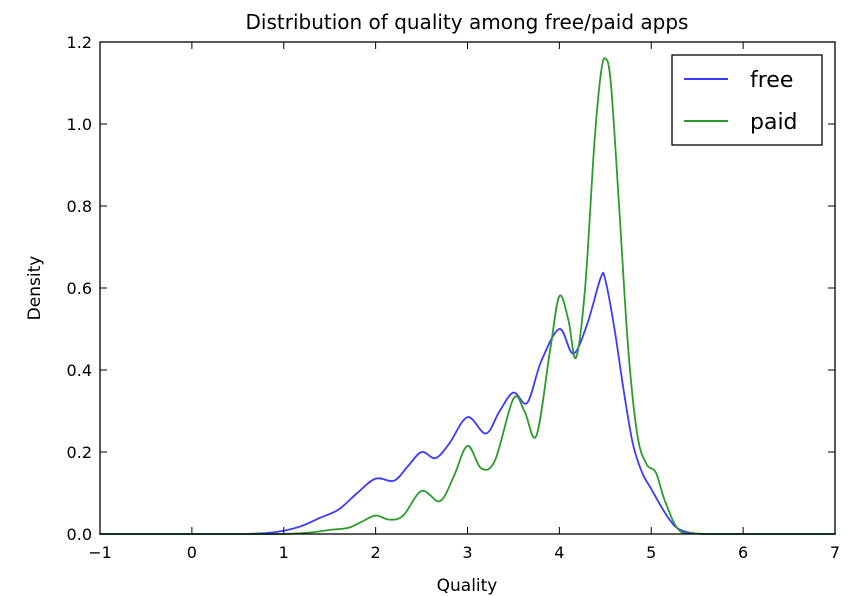 This screenshot has width=864, height=596. What do you see at coordinates (100, 552) in the screenshot?
I see `x-tick-label: −1` at bounding box center [100, 552].